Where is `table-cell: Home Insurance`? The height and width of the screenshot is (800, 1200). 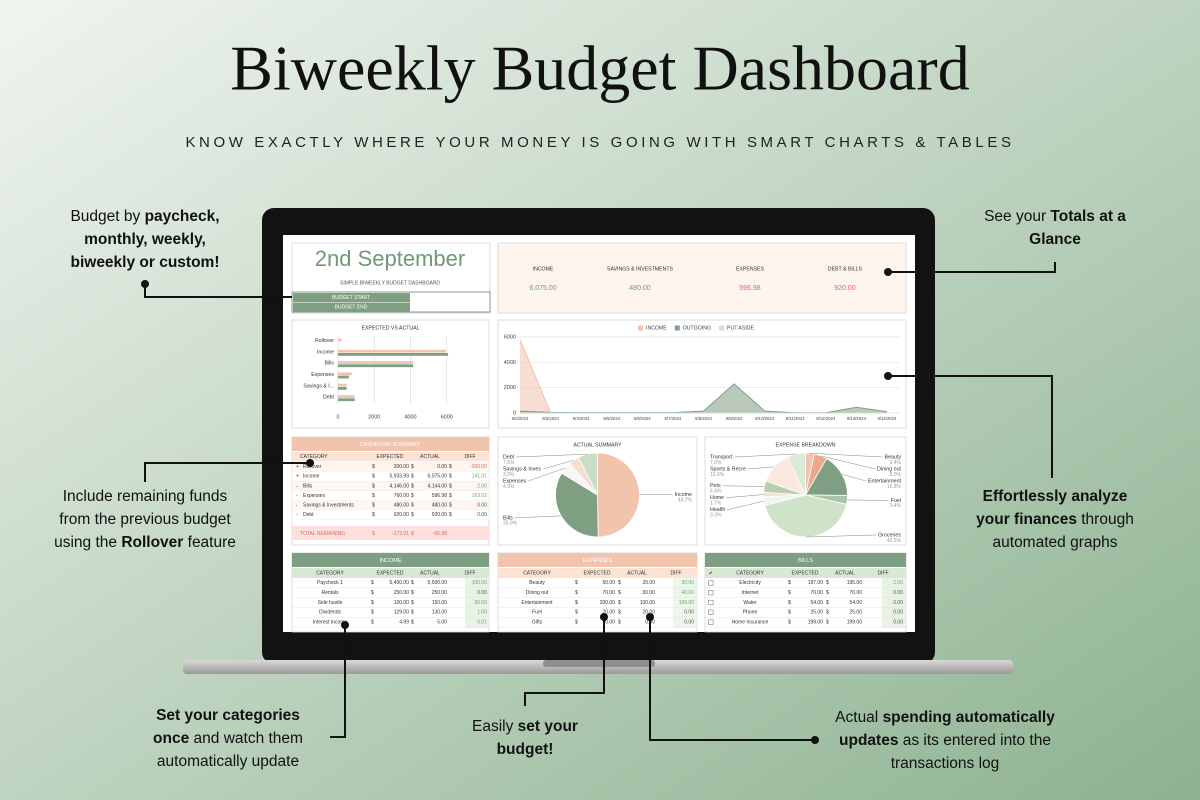 table-cell: Home Insurance is located at coordinates (750, 622).